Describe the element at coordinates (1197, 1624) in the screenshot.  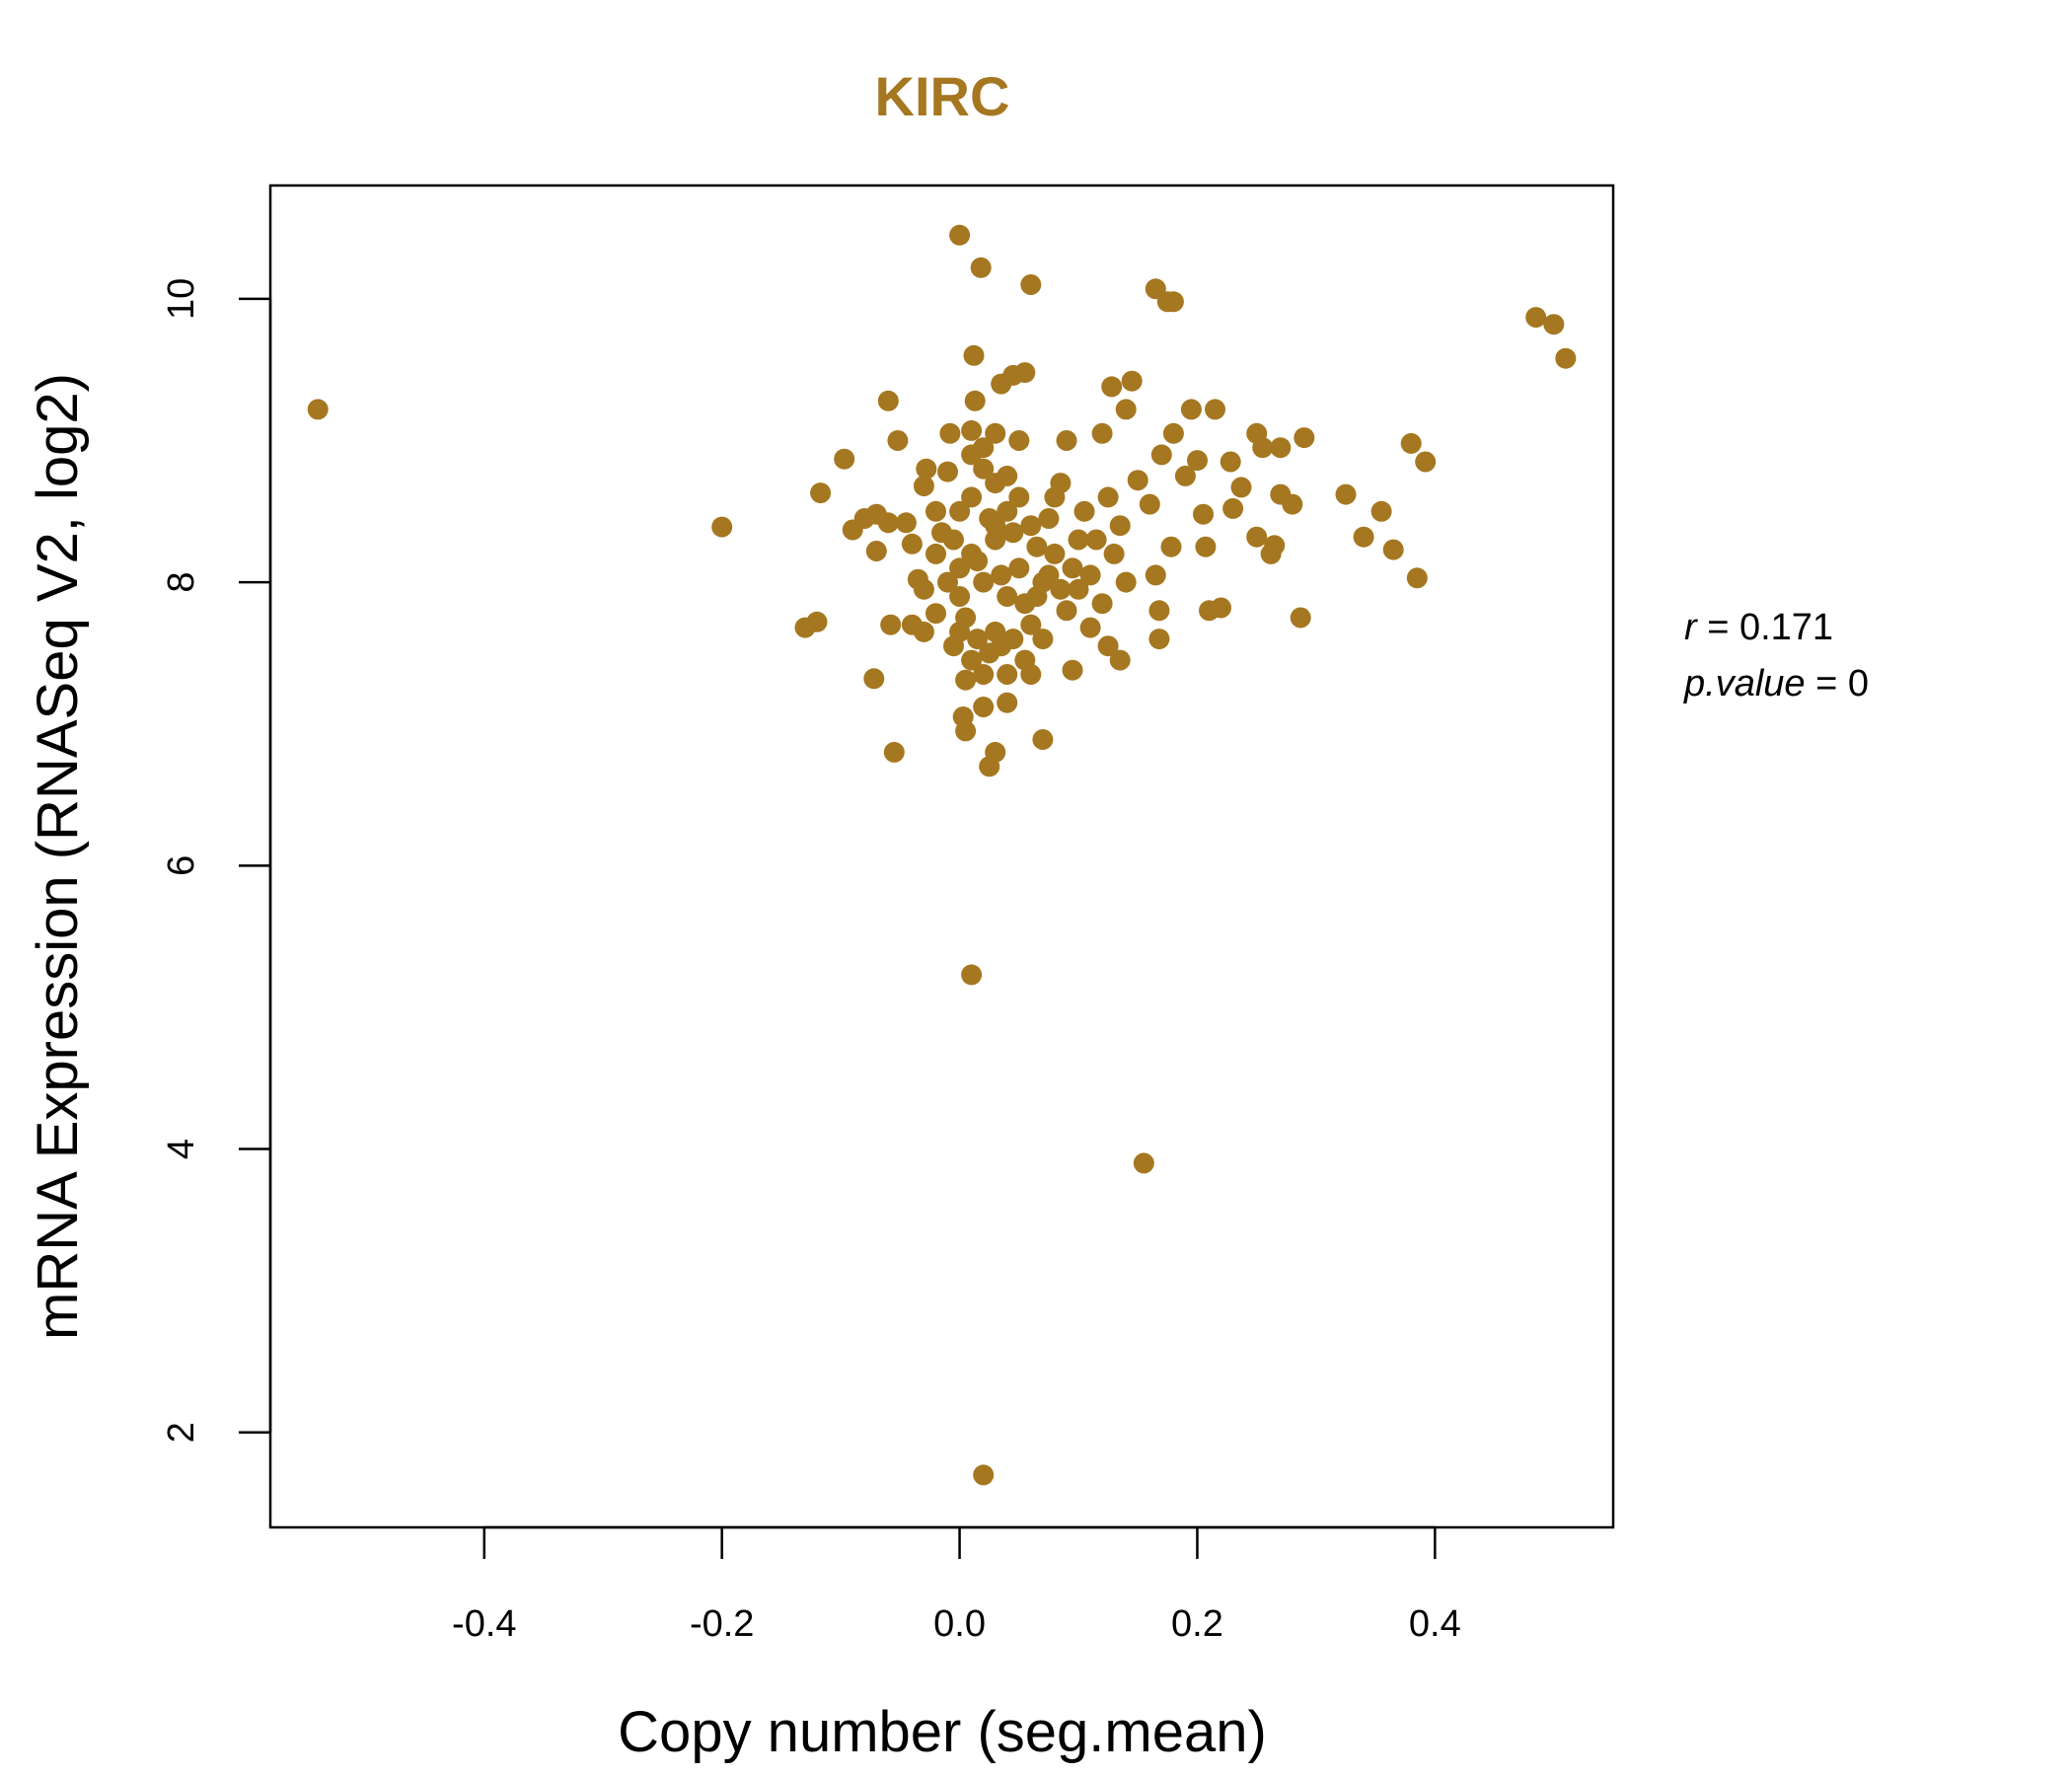
I see `x-tick-label-3: 0.2` at that location.